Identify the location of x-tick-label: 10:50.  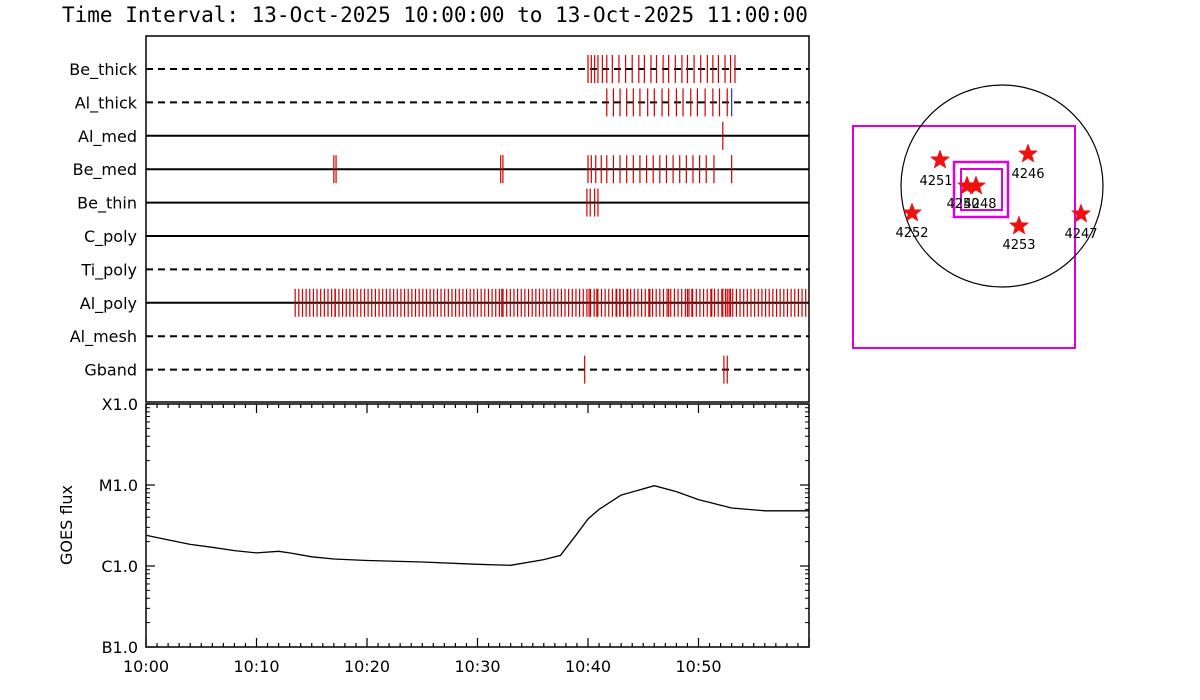
(698, 666).